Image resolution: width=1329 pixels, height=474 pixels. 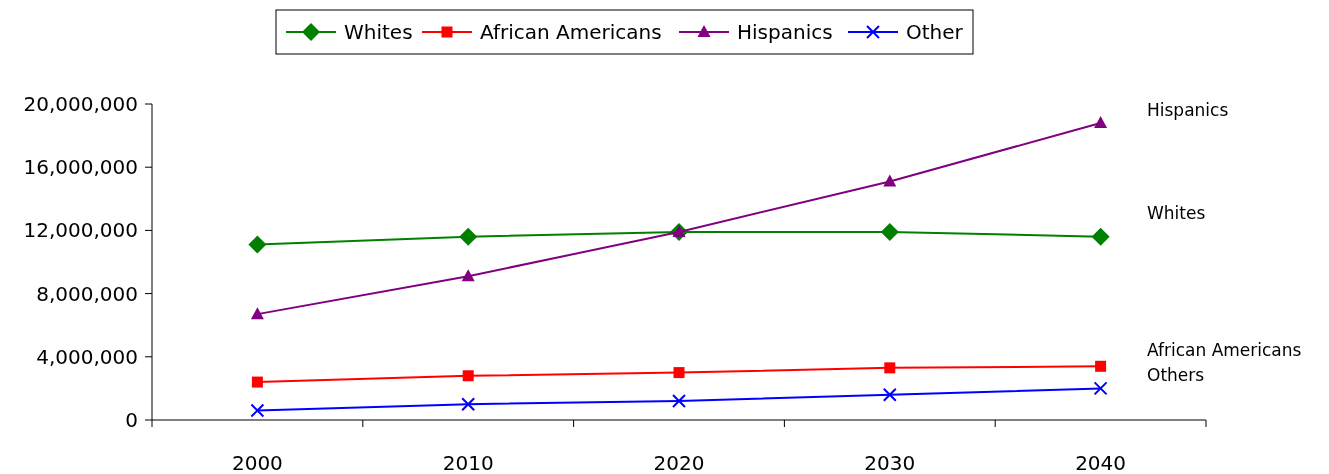 What do you see at coordinates (935, 32) in the screenshot?
I see `legend-label: Other` at bounding box center [935, 32].